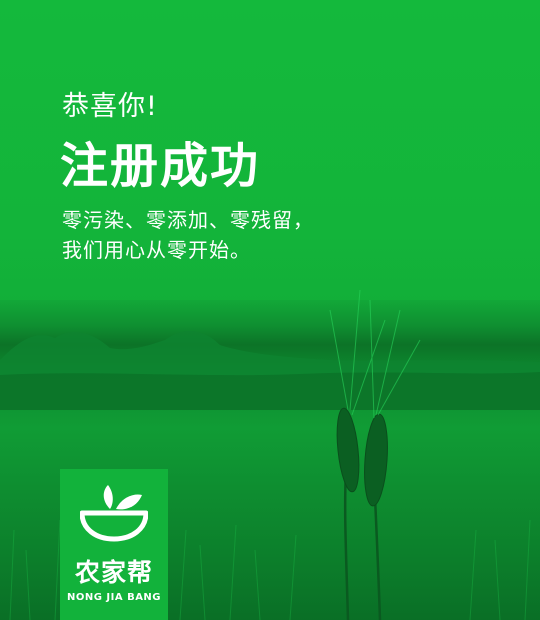 This screenshot has width=540, height=620. What do you see at coordinates (114, 597) in the screenshot?
I see `brand-pinyin: NONG JIA BANG` at bounding box center [114, 597].